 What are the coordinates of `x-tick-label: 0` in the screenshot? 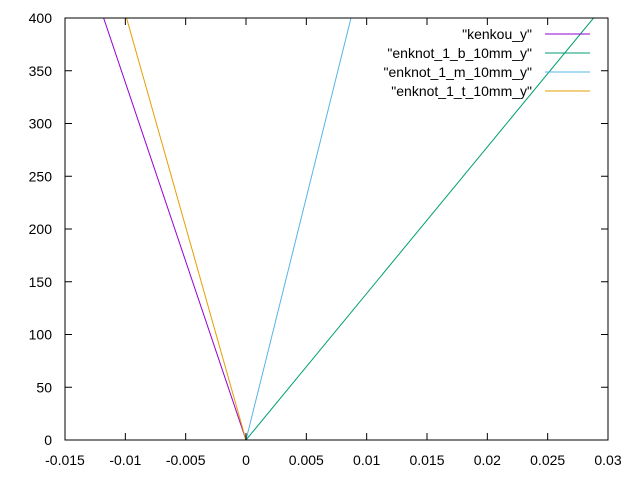 It's located at (246, 460).